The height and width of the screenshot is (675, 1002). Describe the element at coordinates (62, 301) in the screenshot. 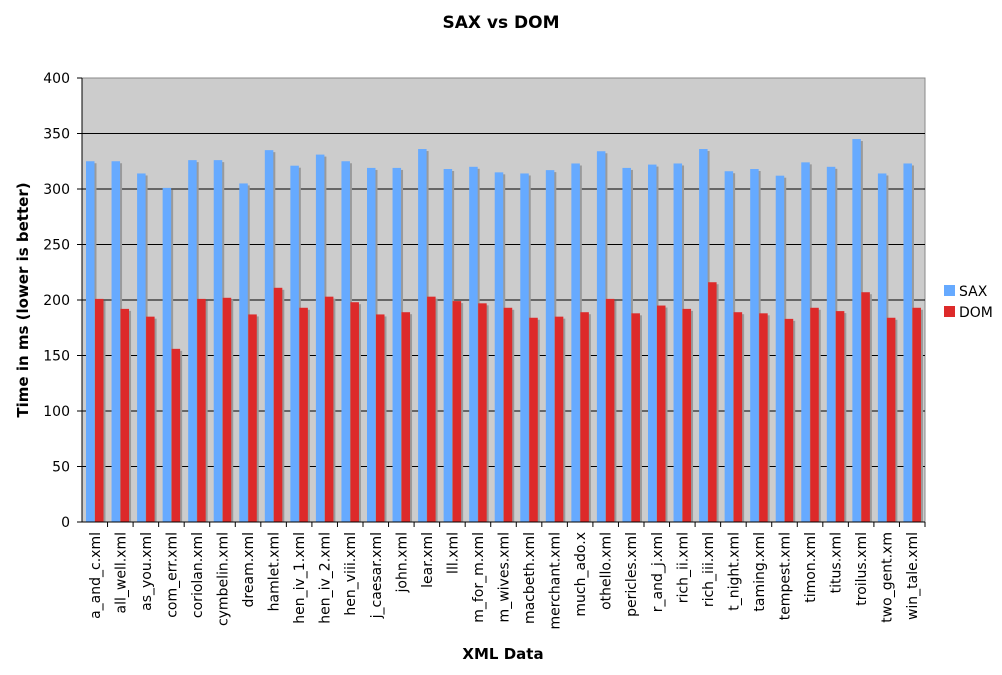

I see `y-axis-ticks: 0 50 100 150 200 250 300 350 400` at that location.